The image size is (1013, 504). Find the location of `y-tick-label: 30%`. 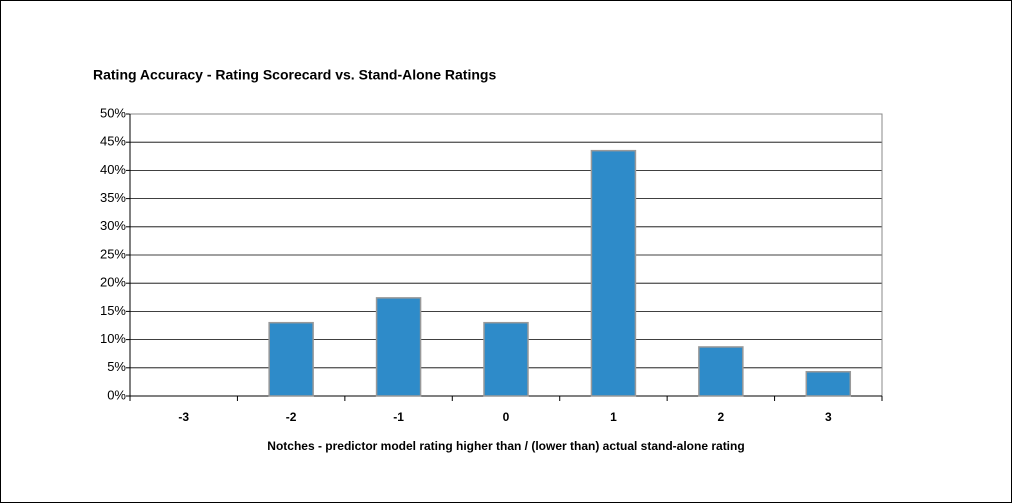

y-tick-label: 30% is located at coordinates (113, 225).